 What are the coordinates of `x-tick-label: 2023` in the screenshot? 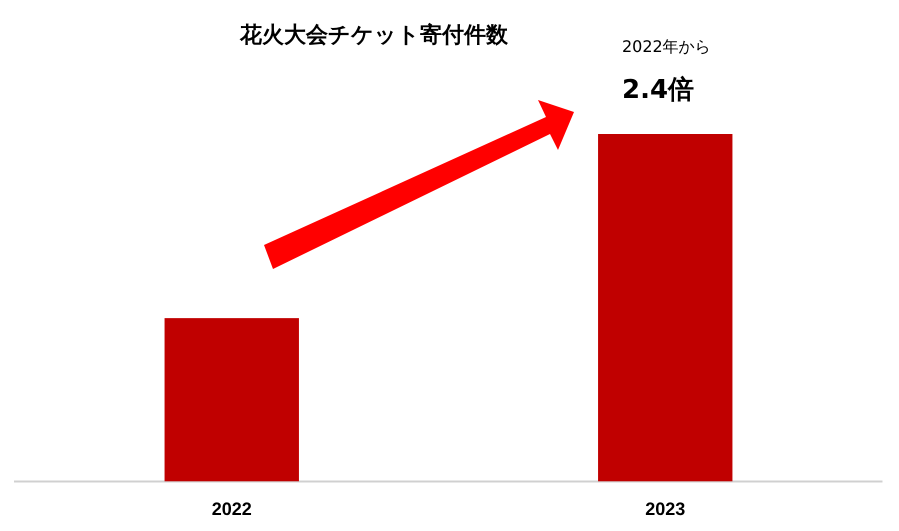 It's located at (665, 509).